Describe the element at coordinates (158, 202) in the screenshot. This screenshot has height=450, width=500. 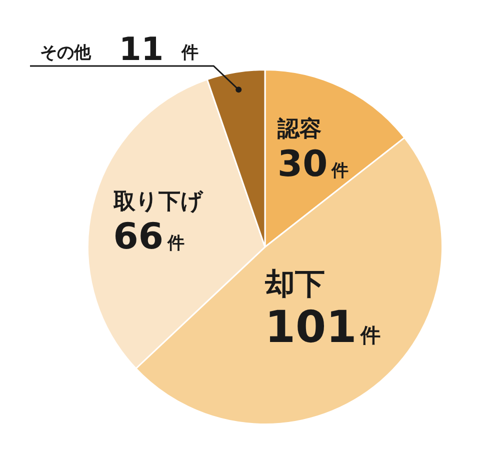
I see `slice-label: 取り下げ` at that location.